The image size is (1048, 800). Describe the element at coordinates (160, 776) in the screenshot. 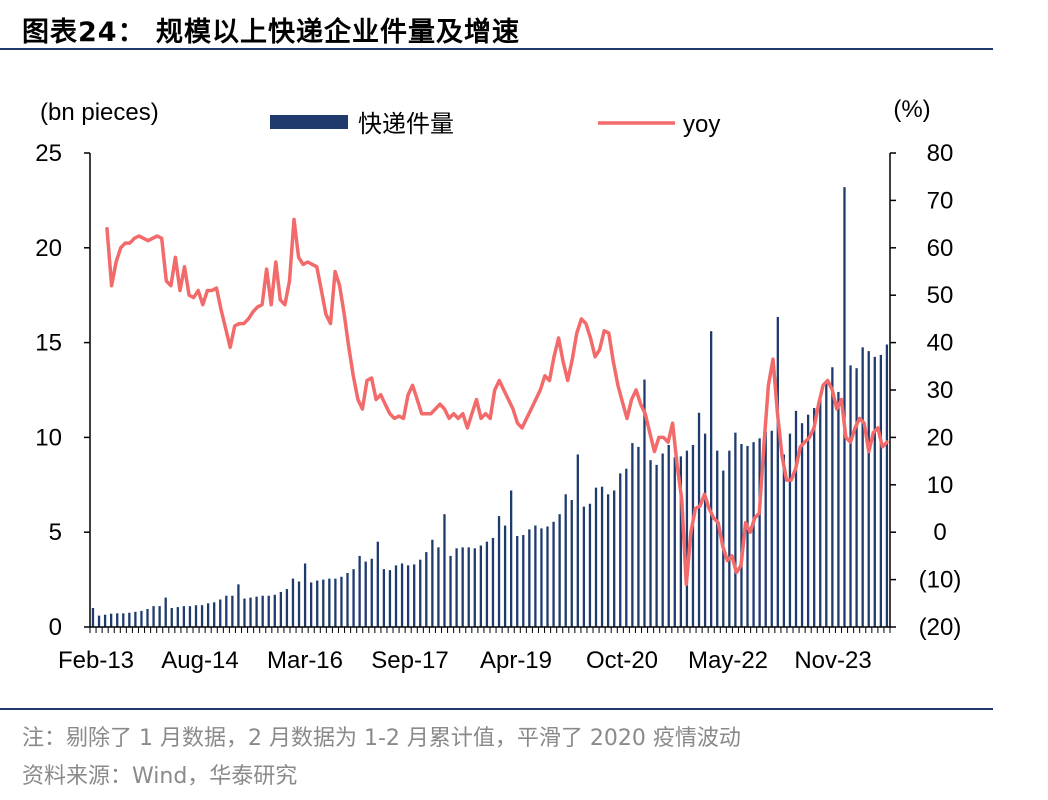

I see `footnote-source: 资料来源：Wind，华泰研究` at that location.